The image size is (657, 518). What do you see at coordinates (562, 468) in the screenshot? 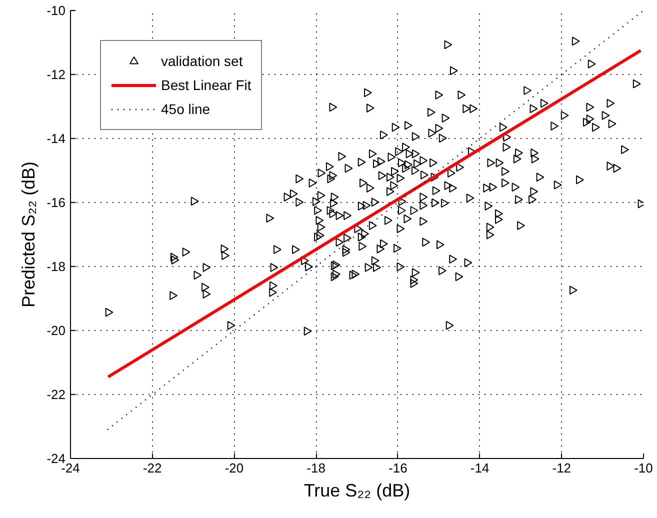
I see `x-tick-label: -12` at bounding box center [562, 468].